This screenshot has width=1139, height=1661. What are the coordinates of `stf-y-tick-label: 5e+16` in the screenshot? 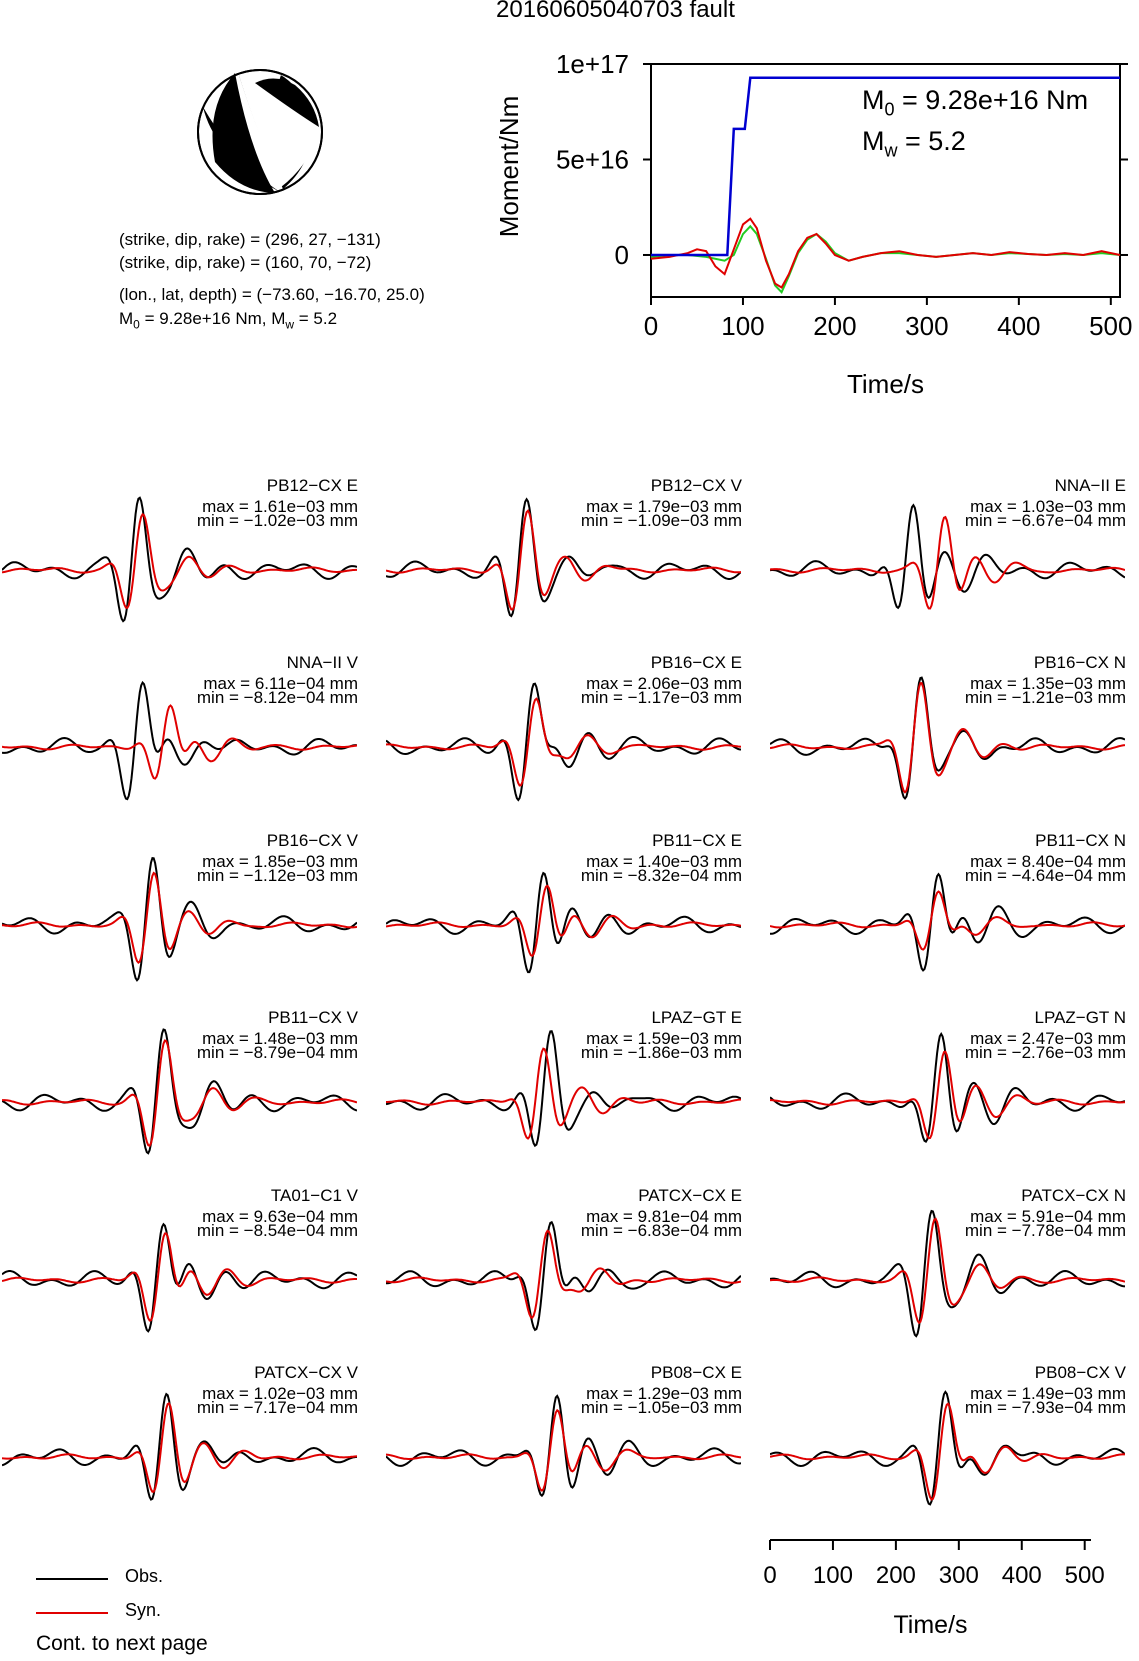 It's located at (592, 159).